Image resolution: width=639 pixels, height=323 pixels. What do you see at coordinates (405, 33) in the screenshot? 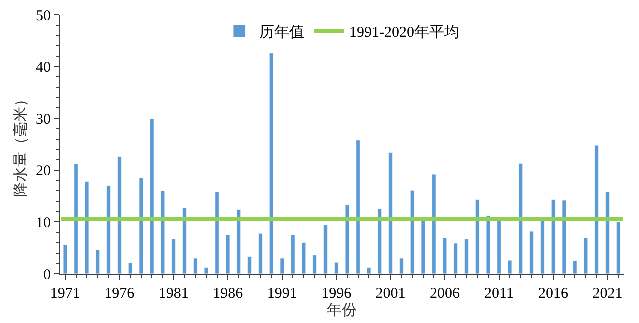
I see `legend-label: 1991-2020年平均` at bounding box center [405, 33].